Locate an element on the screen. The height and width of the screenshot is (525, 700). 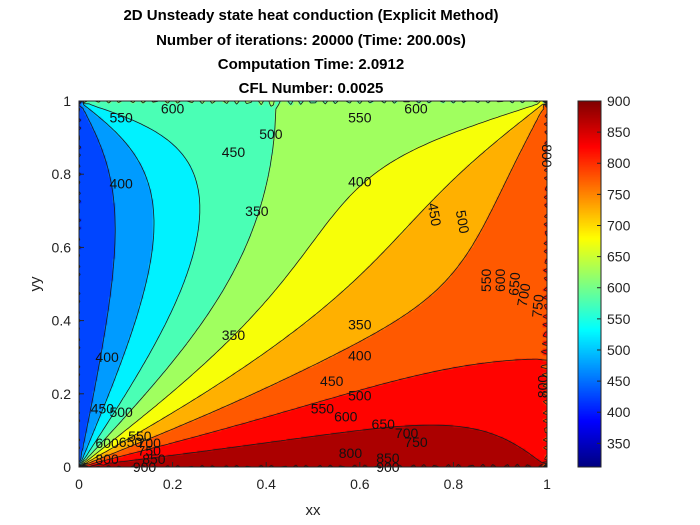
colorbar-tick-label: 900 is located at coordinates (619, 101).